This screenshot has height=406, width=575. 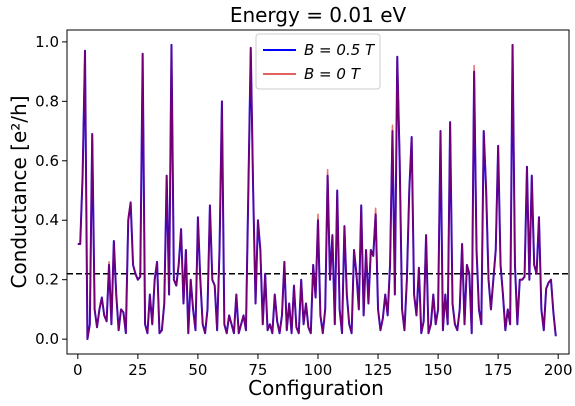 What do you see at coordinates (498, 370) in the screenshot?
I see `x-tick-label: 175` at bounding box center [498, 370].